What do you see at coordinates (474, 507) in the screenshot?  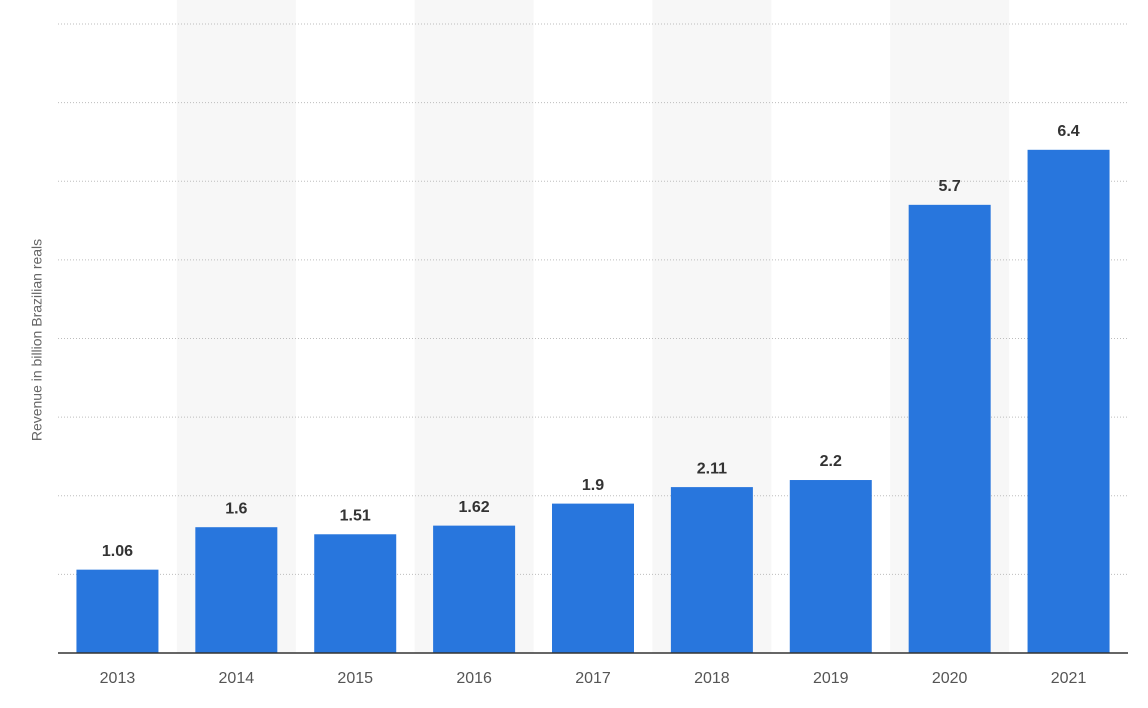 I see `value-label: 1.62` at bounding box center [474, 507].